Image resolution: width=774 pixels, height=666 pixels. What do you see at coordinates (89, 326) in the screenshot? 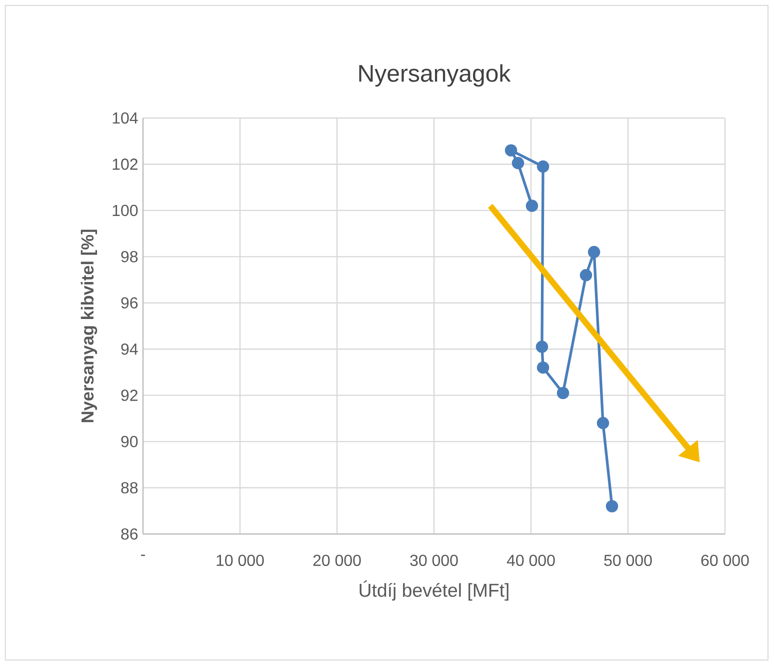
I see `y-axis-title: Nyersanyag kibvitel [%]` at bounding box center [89, 326].